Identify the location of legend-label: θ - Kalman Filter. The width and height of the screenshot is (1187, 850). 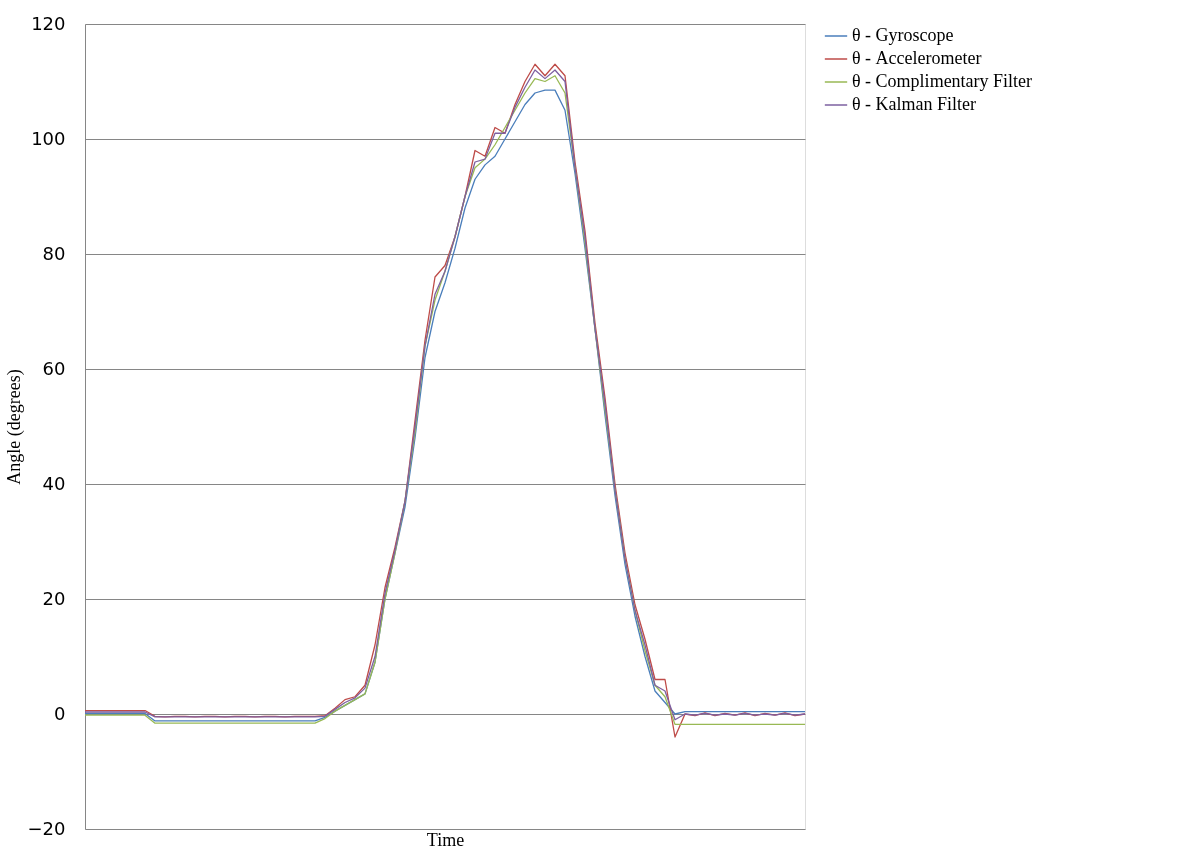
(914, 104).